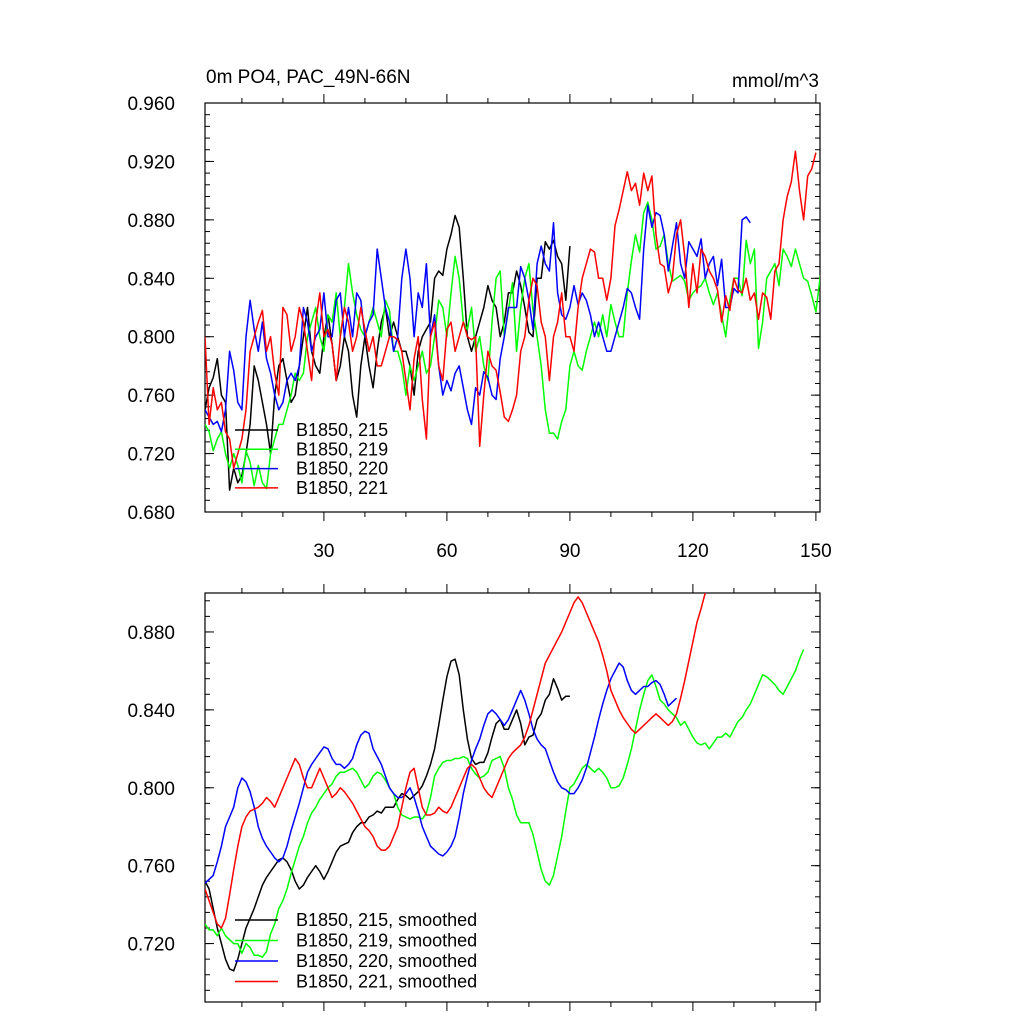  Describe the element at coordinates (342, 469) in the screenshot. I see `legend-label-2: B1850, 220` at that location.